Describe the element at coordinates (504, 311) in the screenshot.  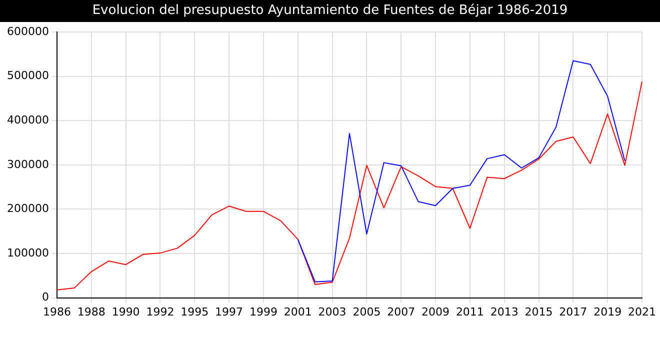
I see `x-tick-label: 2013` at that location.